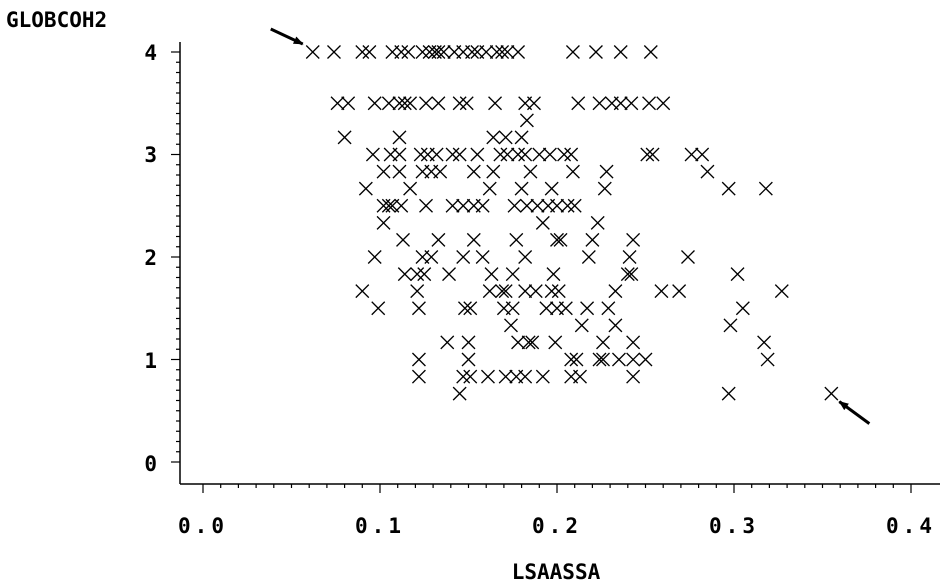 The height and width of the screenshot is (584, 943). What do you see at coordinates (150, 258) in the screenshot?
I see `y-tick-label: 2` at bounding box center [150, 258].